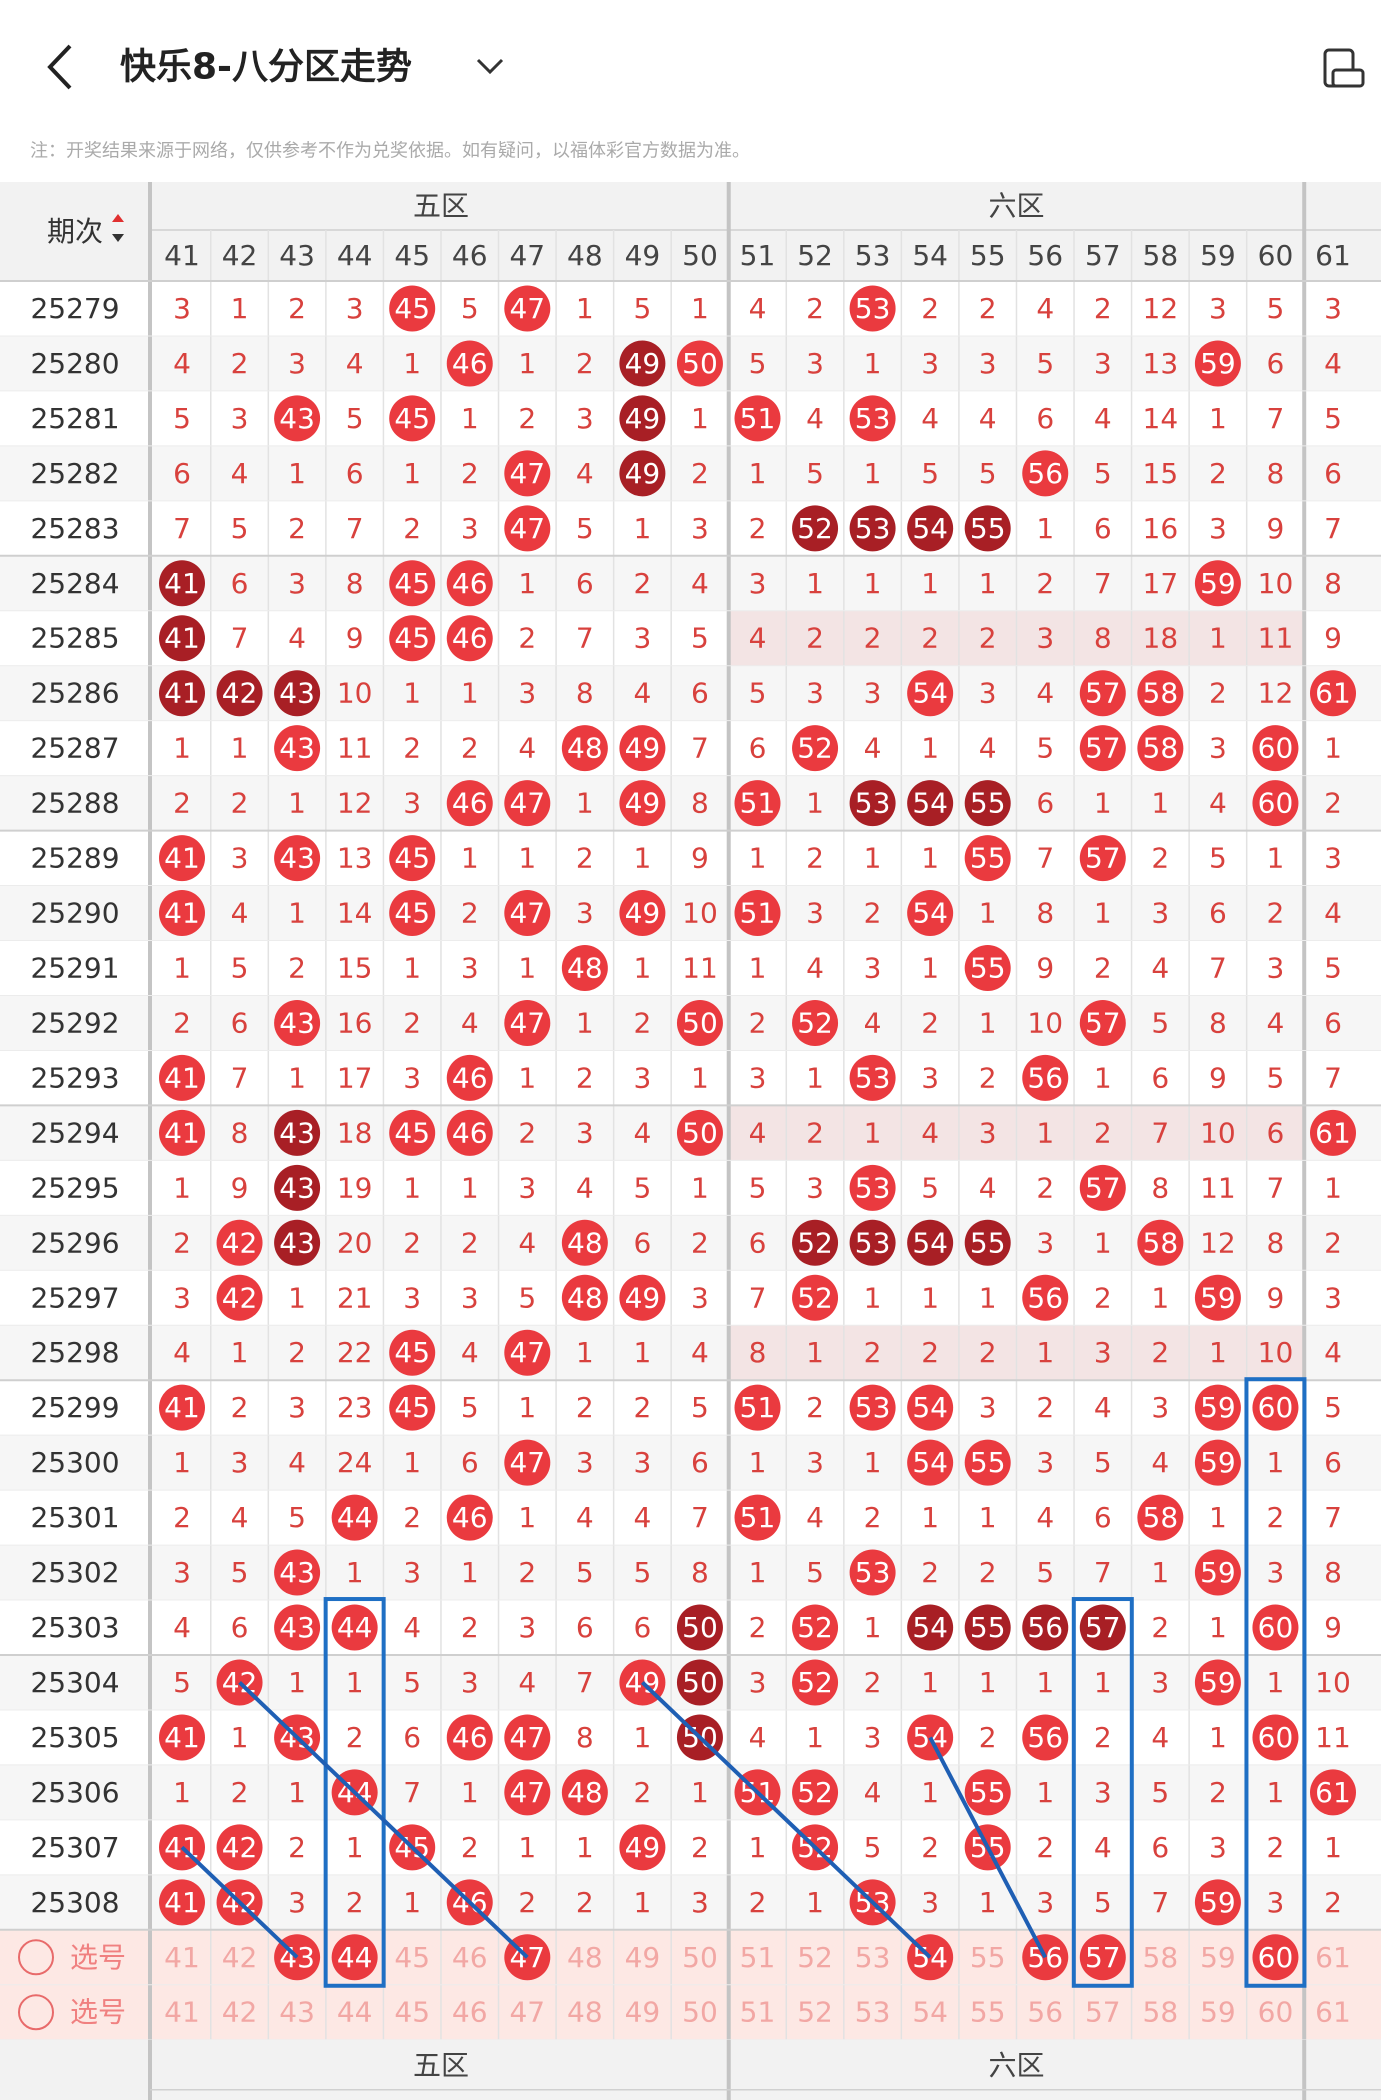 The height and width of the screenshot is (2100, 1381). What do you see at coordinates (1276, 2012) in the screenshot?
I see `cell-number: 60` at bounding box center [1276, 2012].